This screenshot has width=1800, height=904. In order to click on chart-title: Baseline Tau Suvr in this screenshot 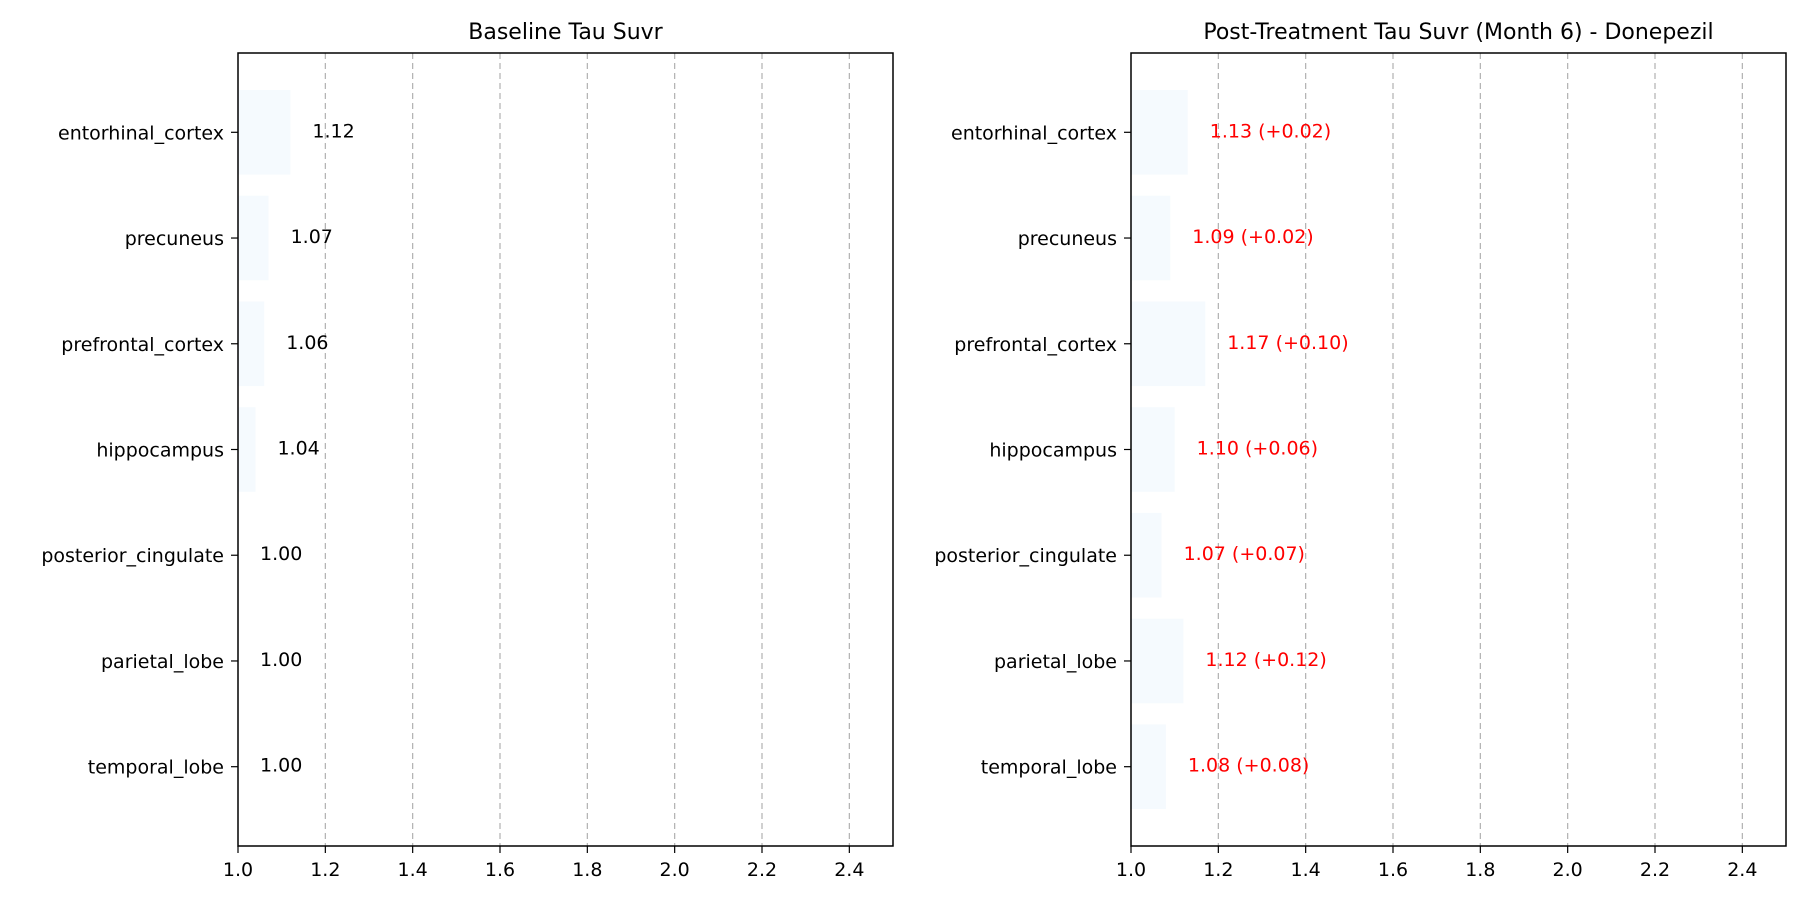, I will do `click(565, 32)`.